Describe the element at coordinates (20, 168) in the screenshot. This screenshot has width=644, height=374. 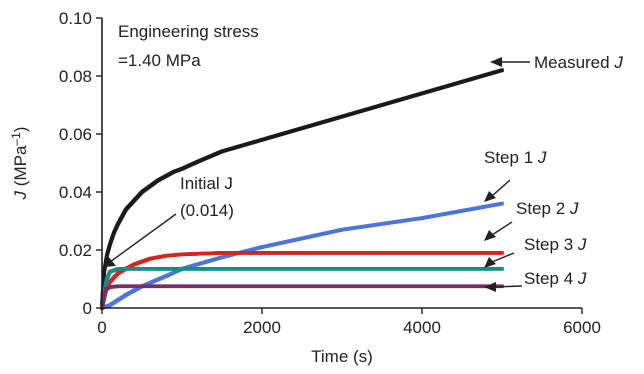
I see `y-axis-label-unit: (MPa` at that location.